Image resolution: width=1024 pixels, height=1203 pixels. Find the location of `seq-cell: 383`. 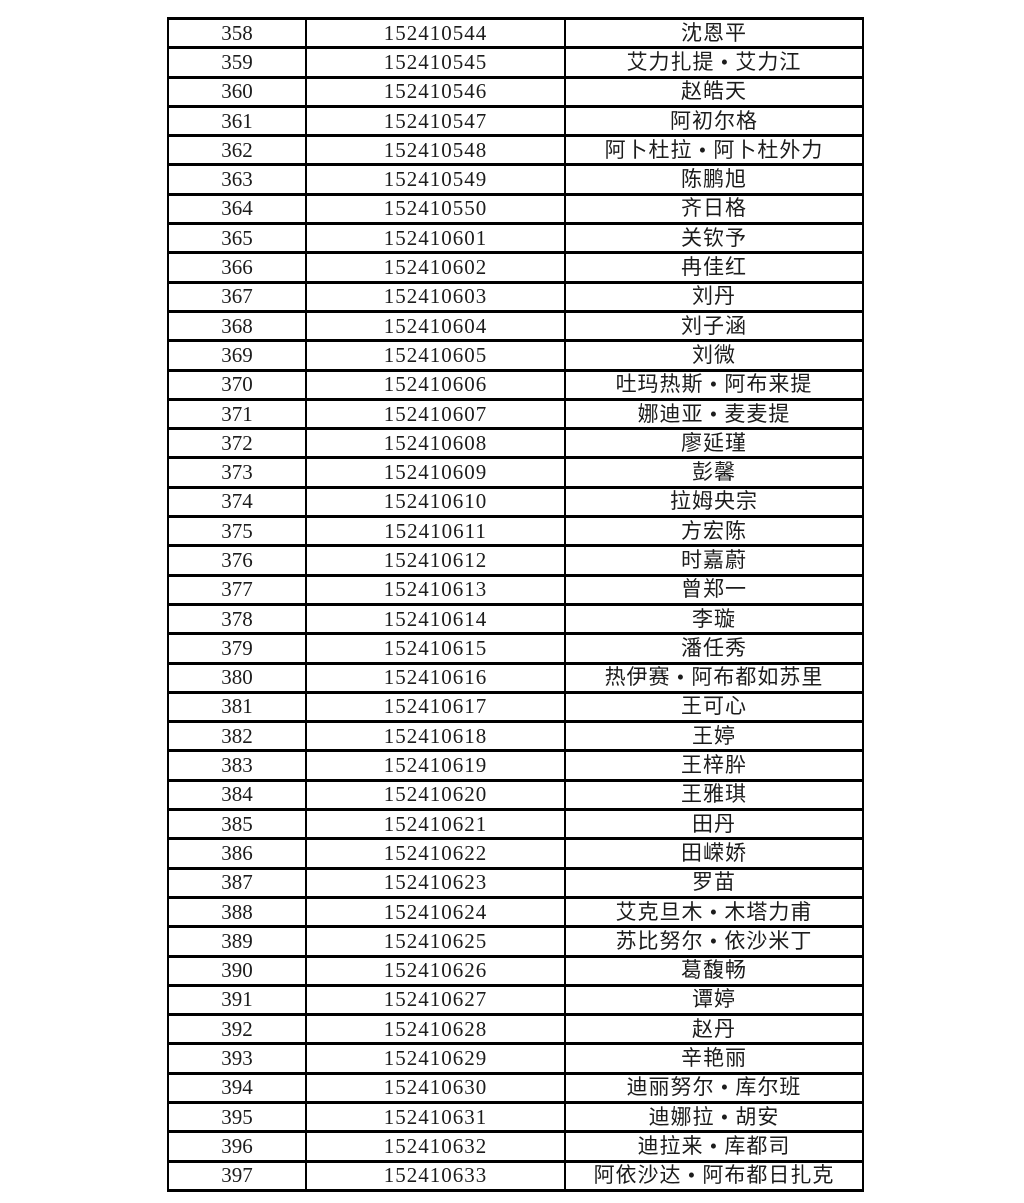

seq-cell: 383 is located at coordinates (237, 765).